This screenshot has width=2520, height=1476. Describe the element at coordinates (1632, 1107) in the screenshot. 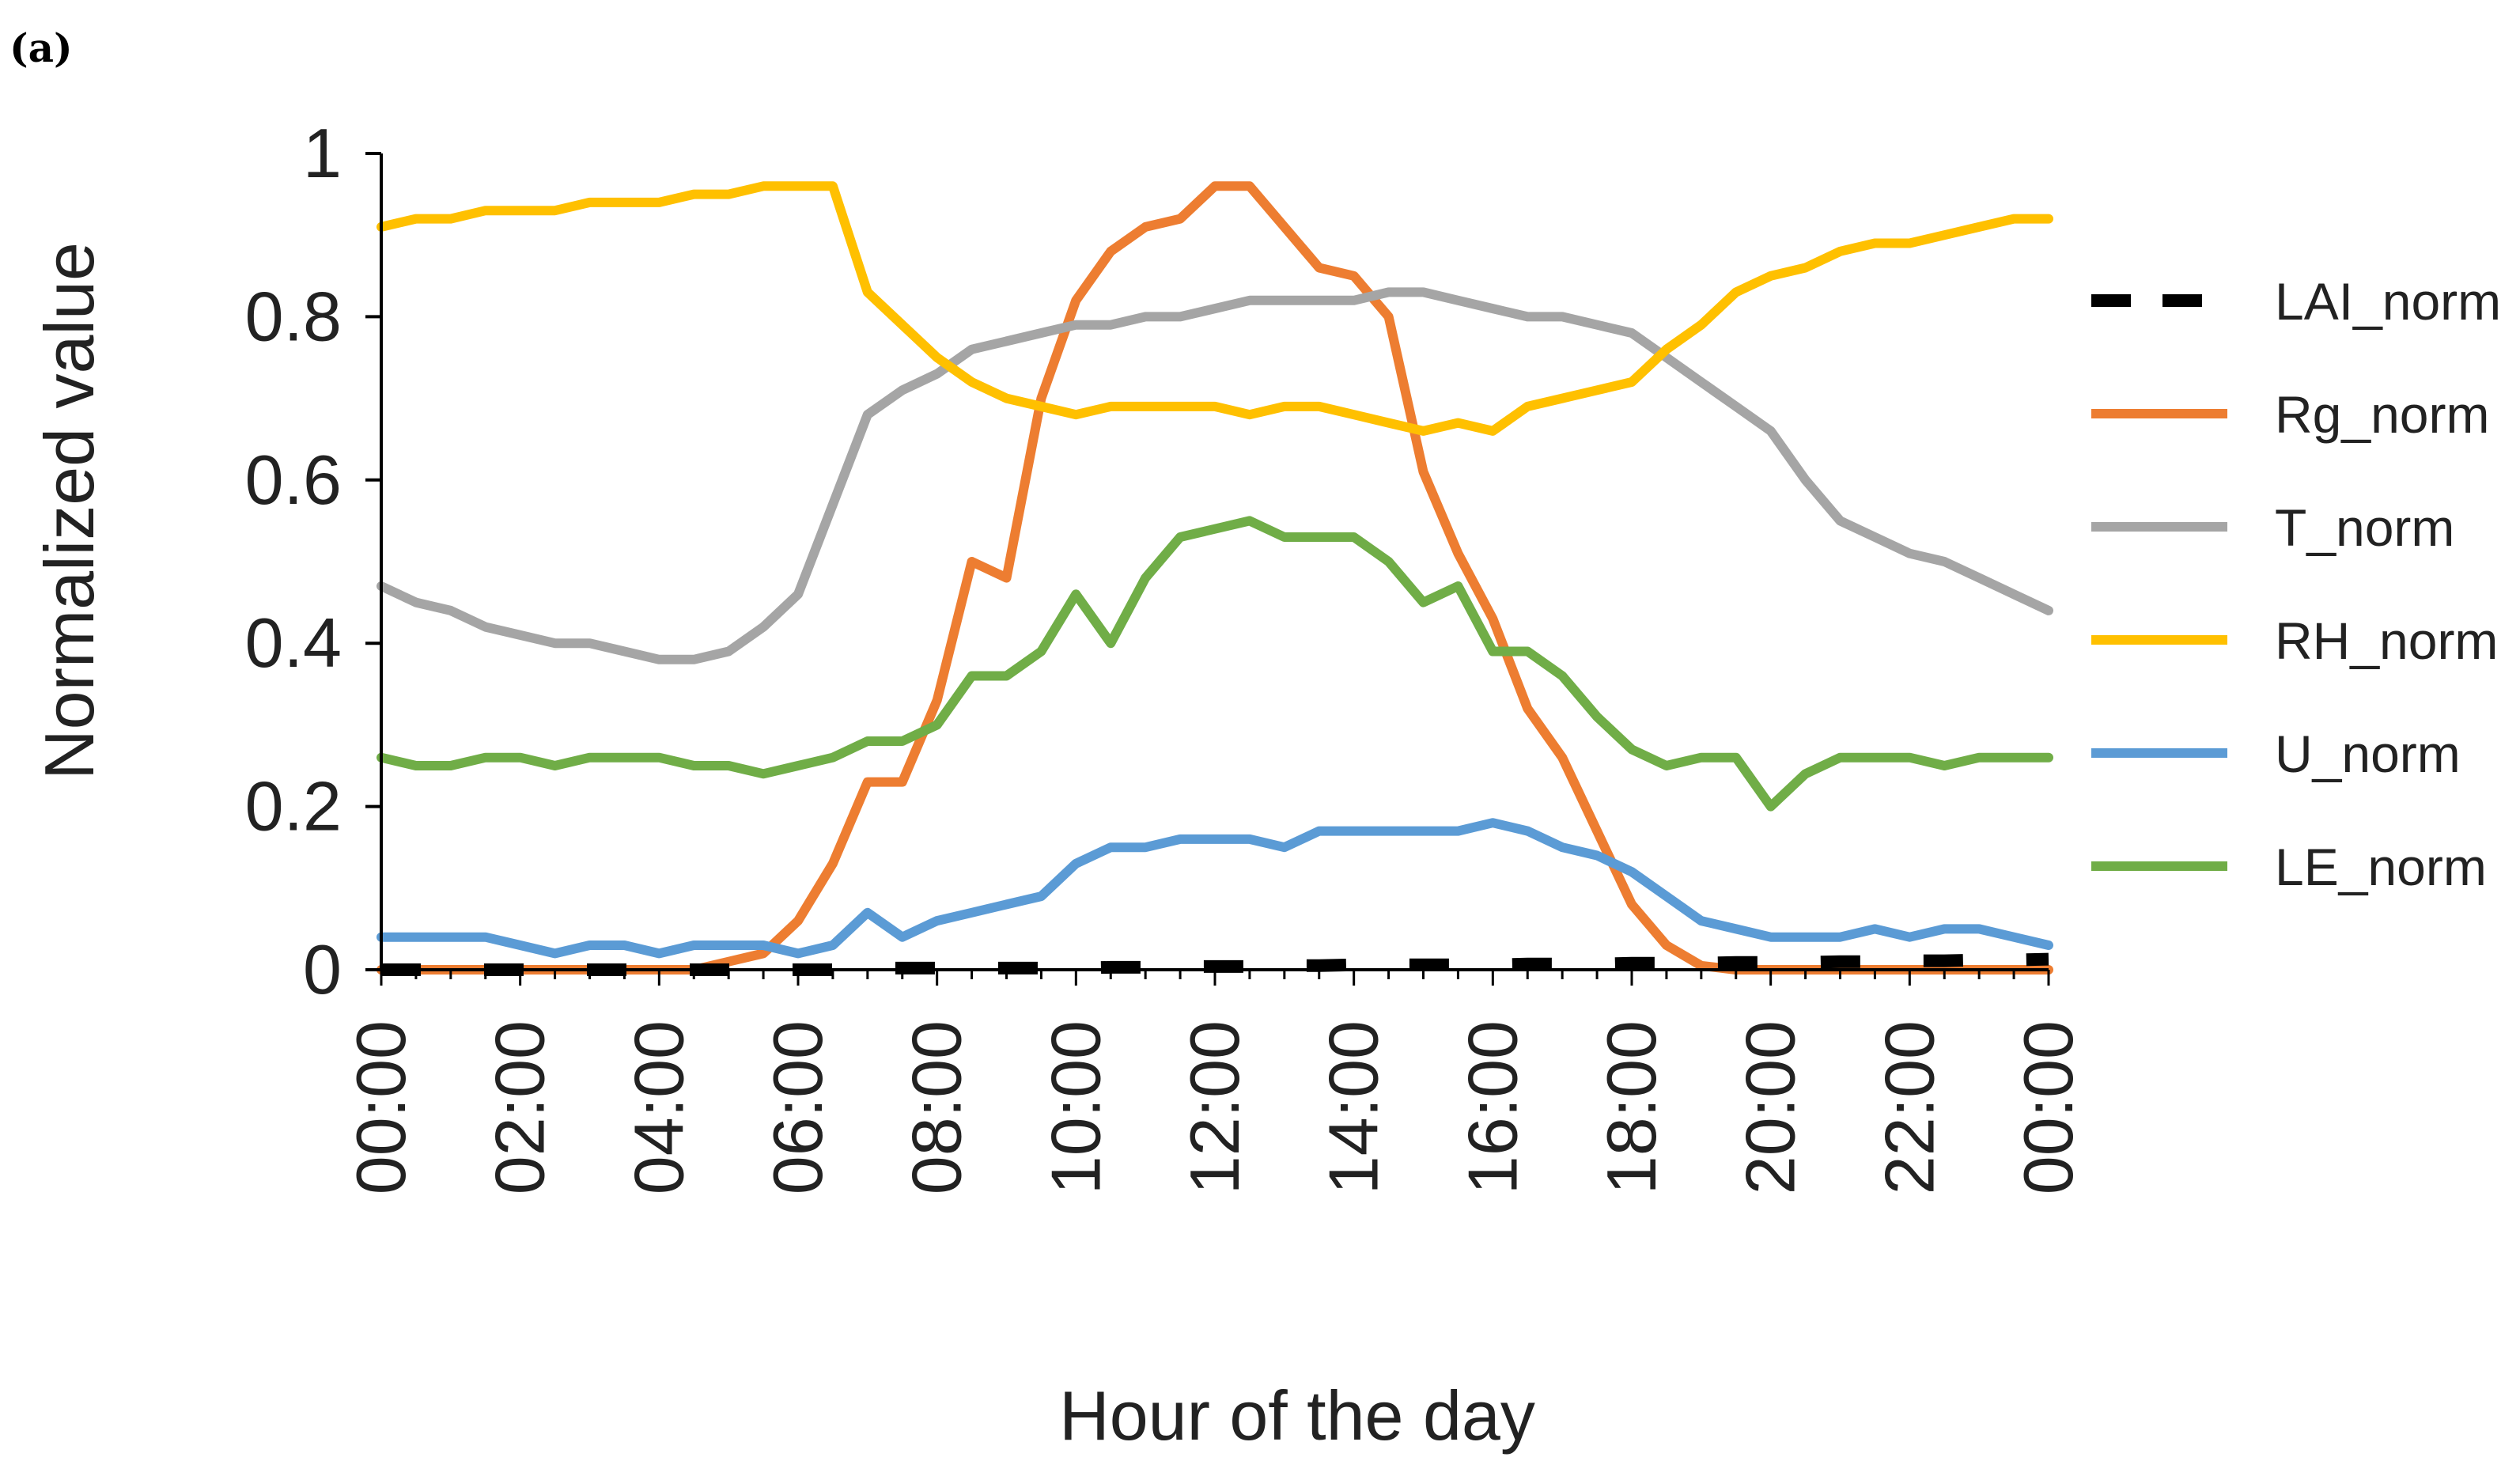

I see `x-tick-label: 18:00` at that location.